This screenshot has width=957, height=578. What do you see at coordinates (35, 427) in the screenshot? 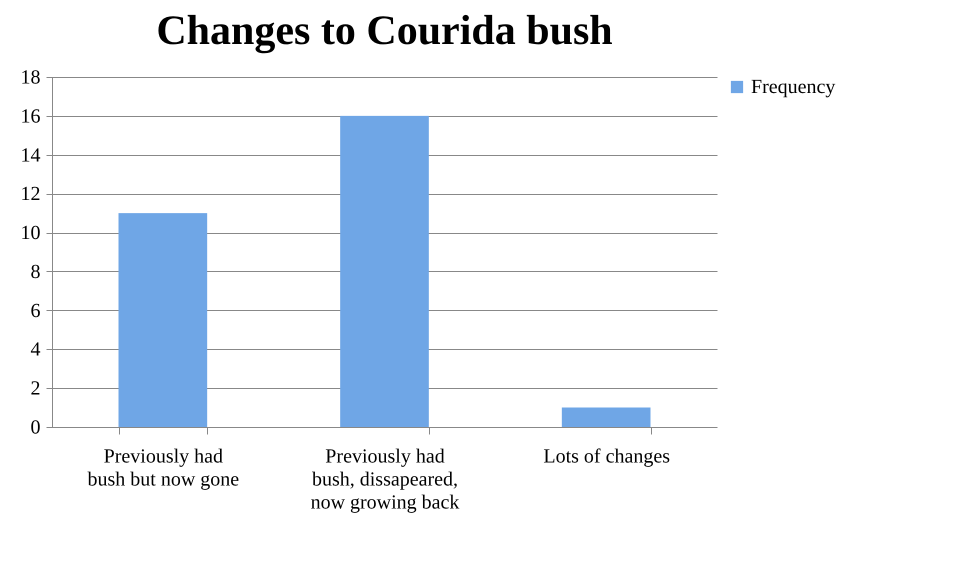
I see `y-tick-label: 0` at bounding box center [35, 427].